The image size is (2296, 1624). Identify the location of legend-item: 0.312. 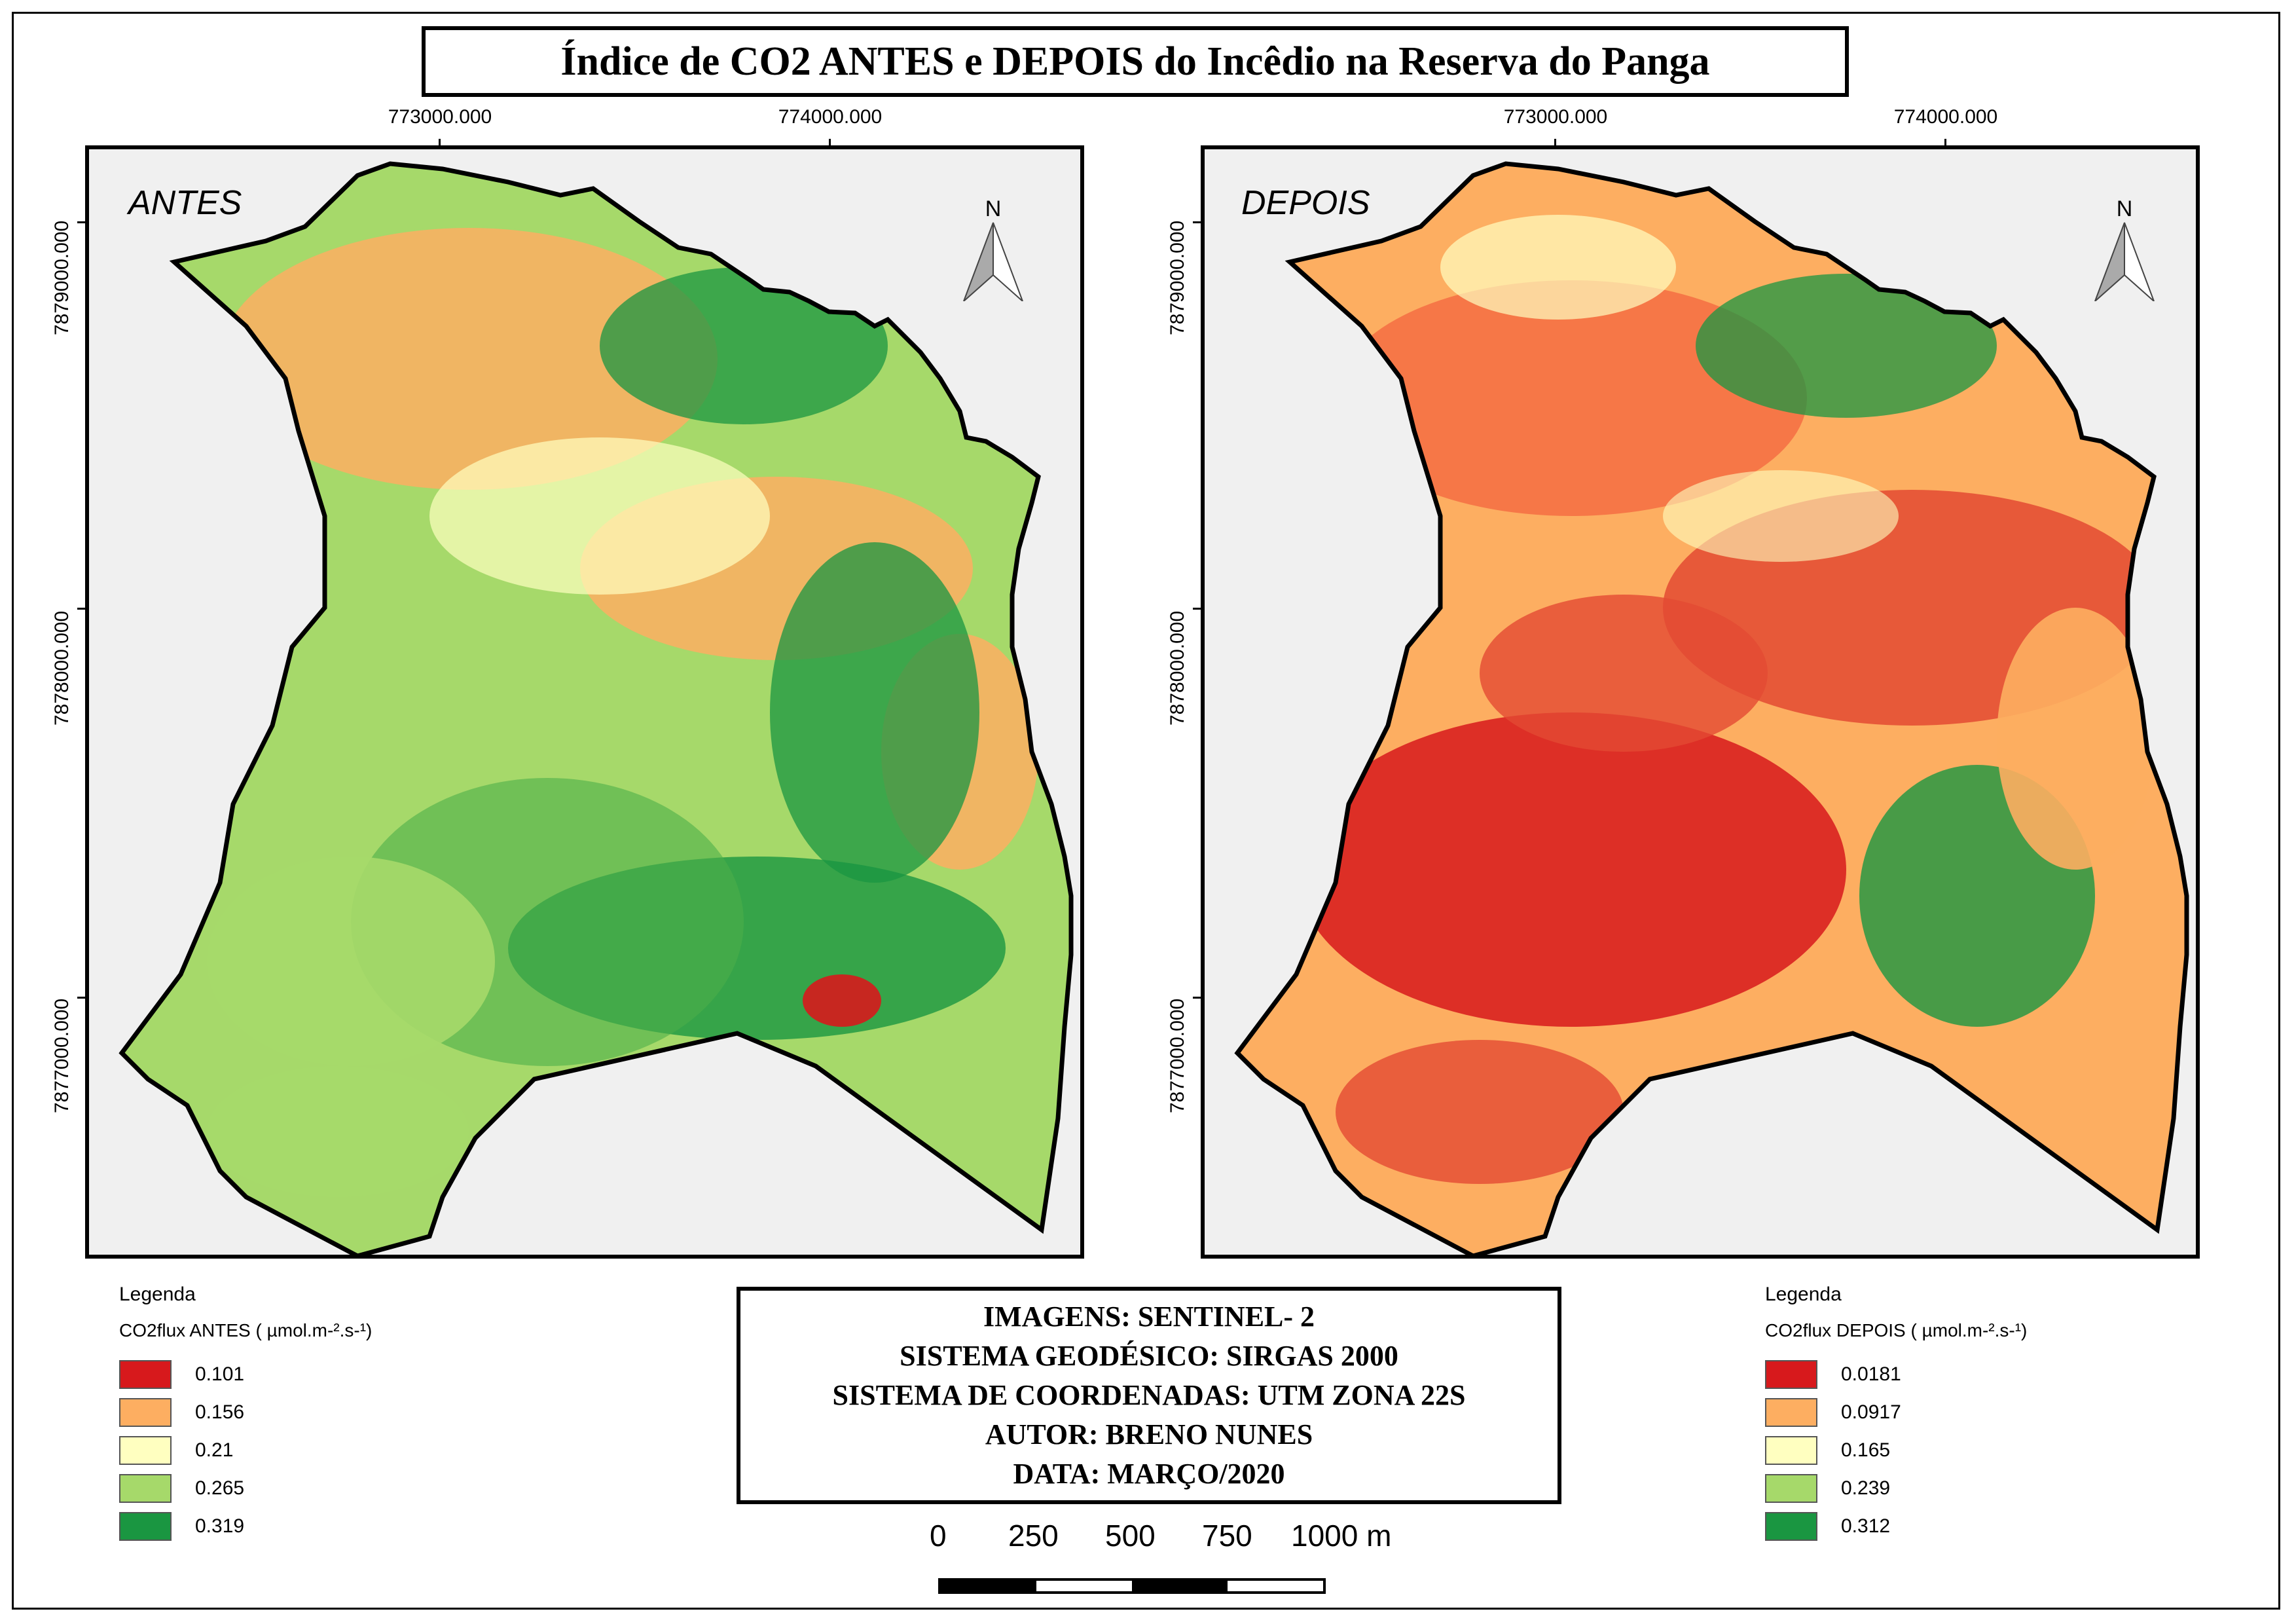
(1896, 1526).